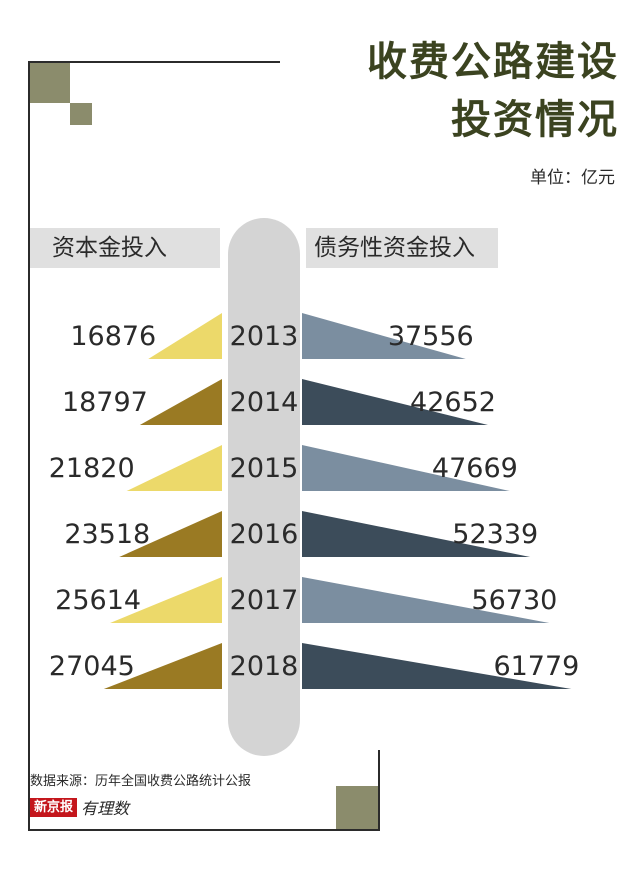 The width and height of the screenshot is (641, 870). I want to click on right-bar-2013, so click(384, 336).